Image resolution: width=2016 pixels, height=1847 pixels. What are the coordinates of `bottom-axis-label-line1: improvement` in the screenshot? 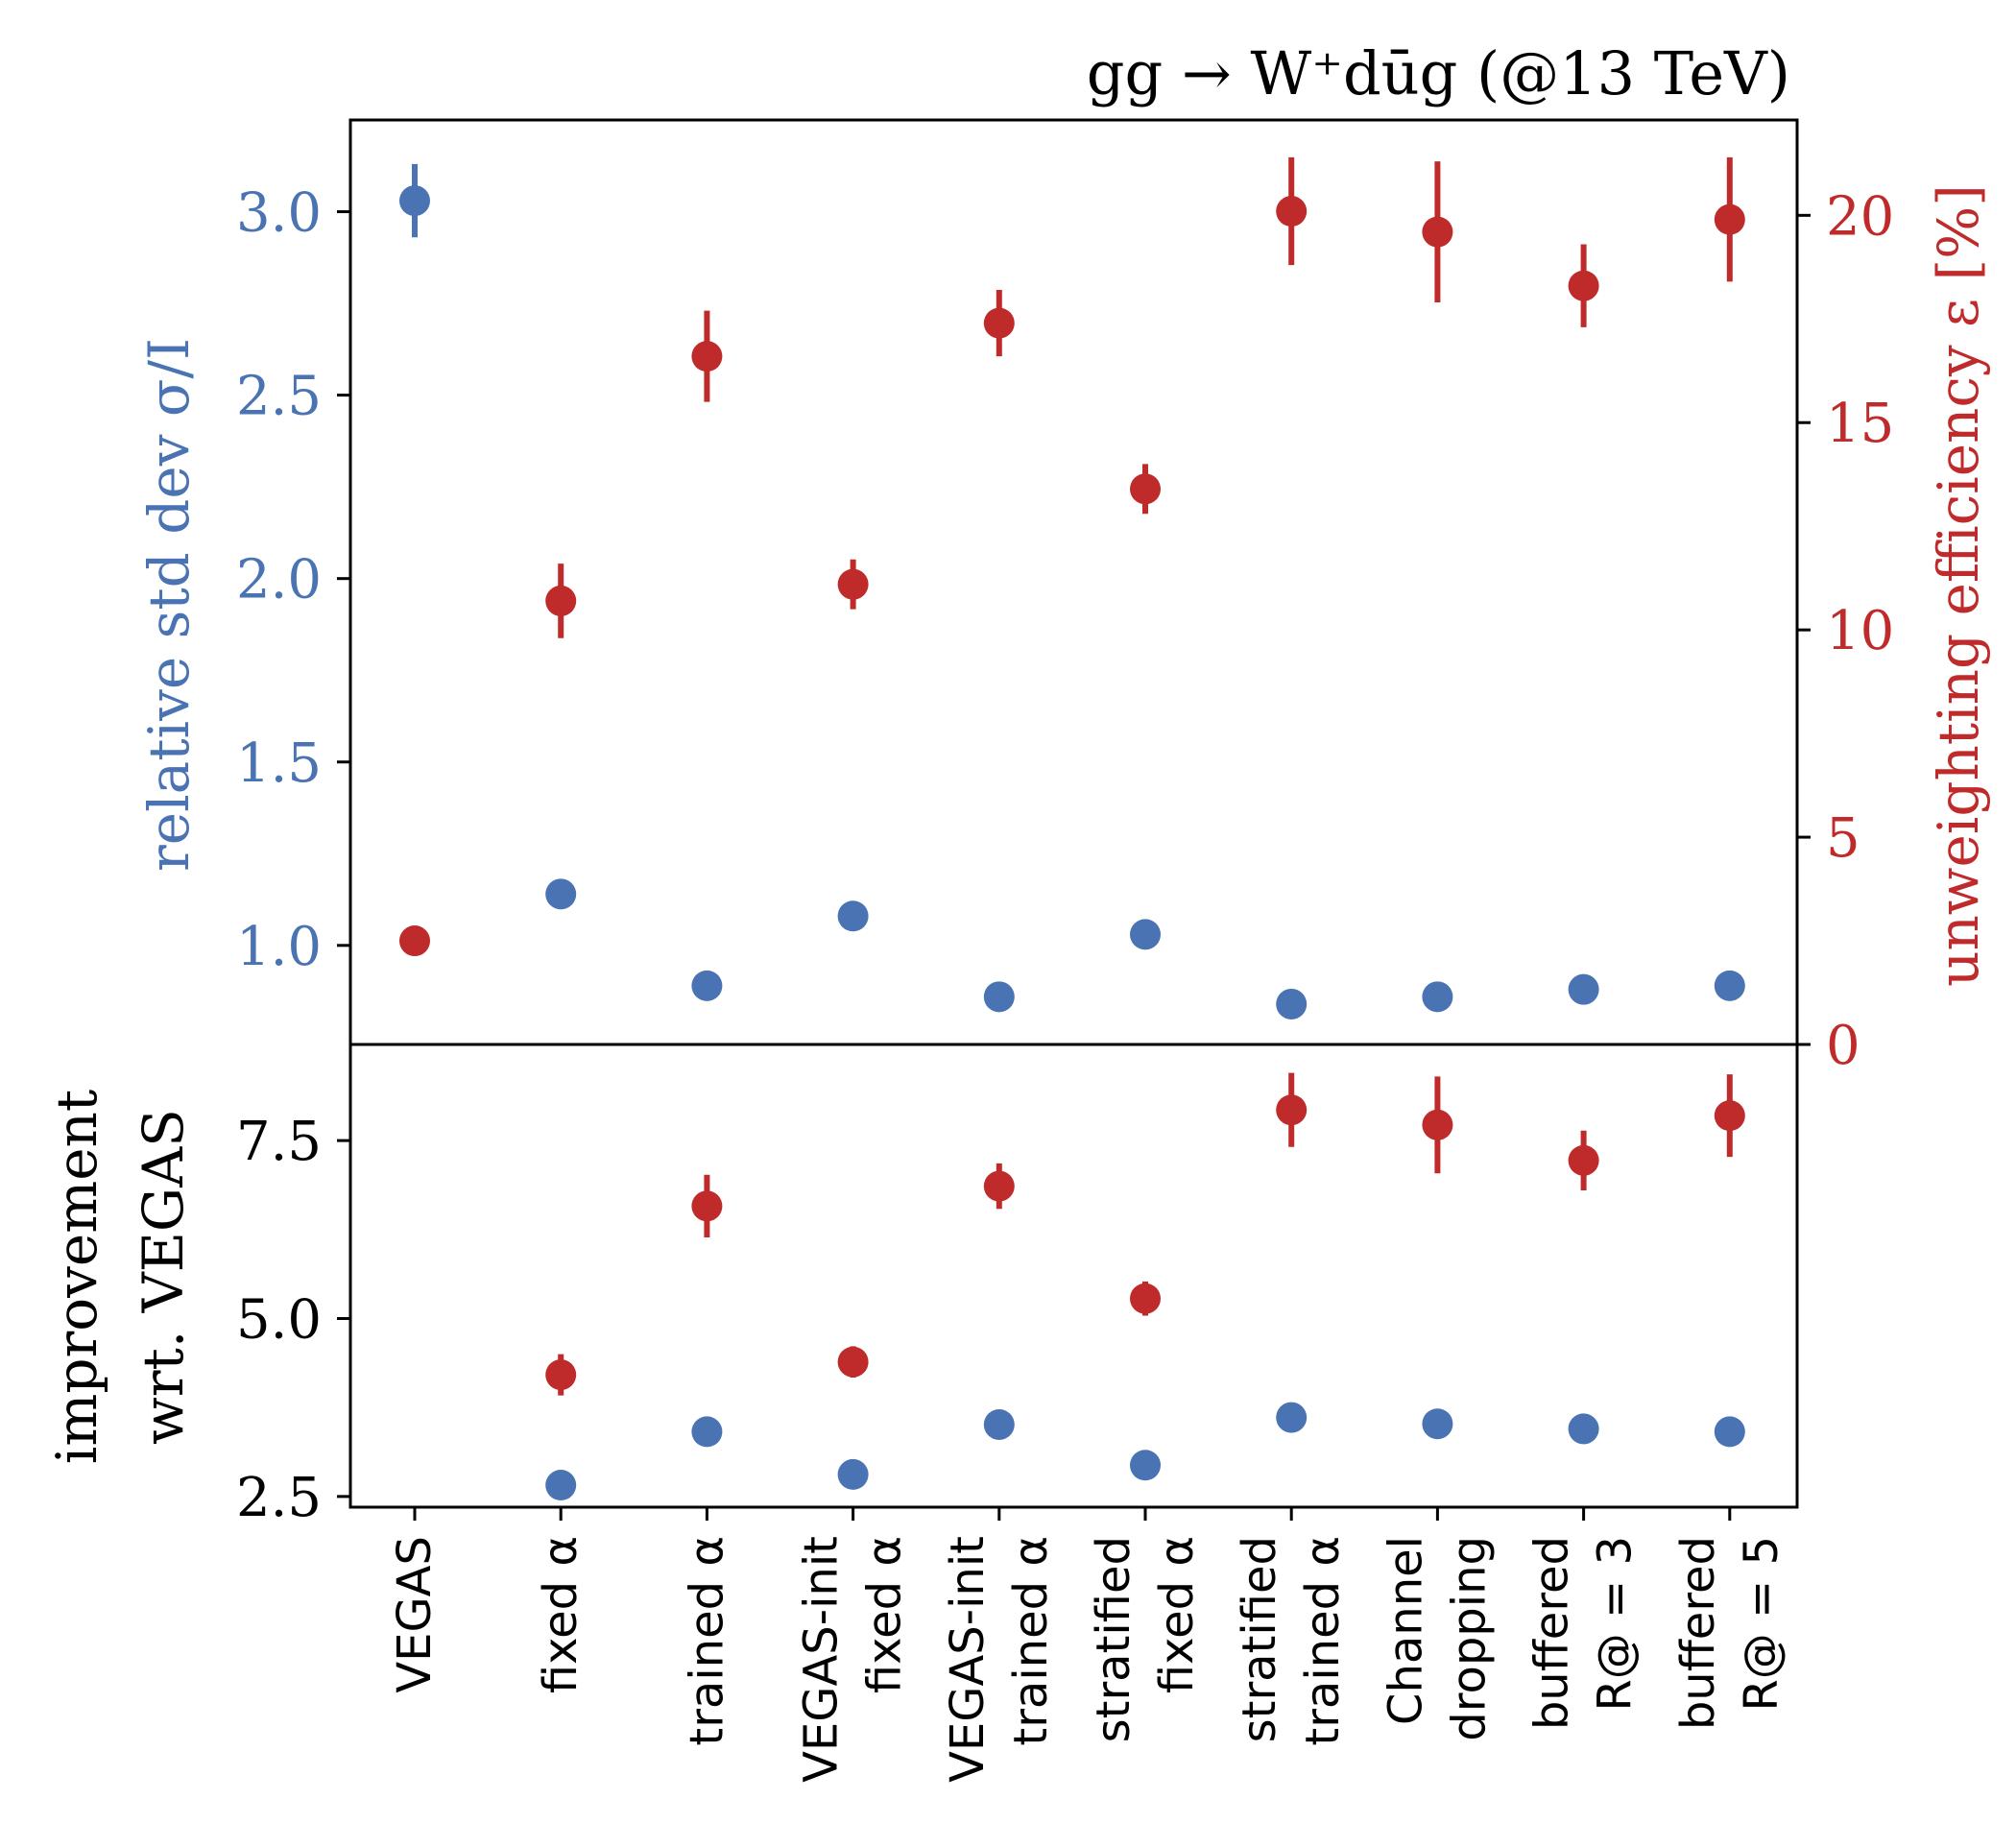 It's located at (76, 1277).